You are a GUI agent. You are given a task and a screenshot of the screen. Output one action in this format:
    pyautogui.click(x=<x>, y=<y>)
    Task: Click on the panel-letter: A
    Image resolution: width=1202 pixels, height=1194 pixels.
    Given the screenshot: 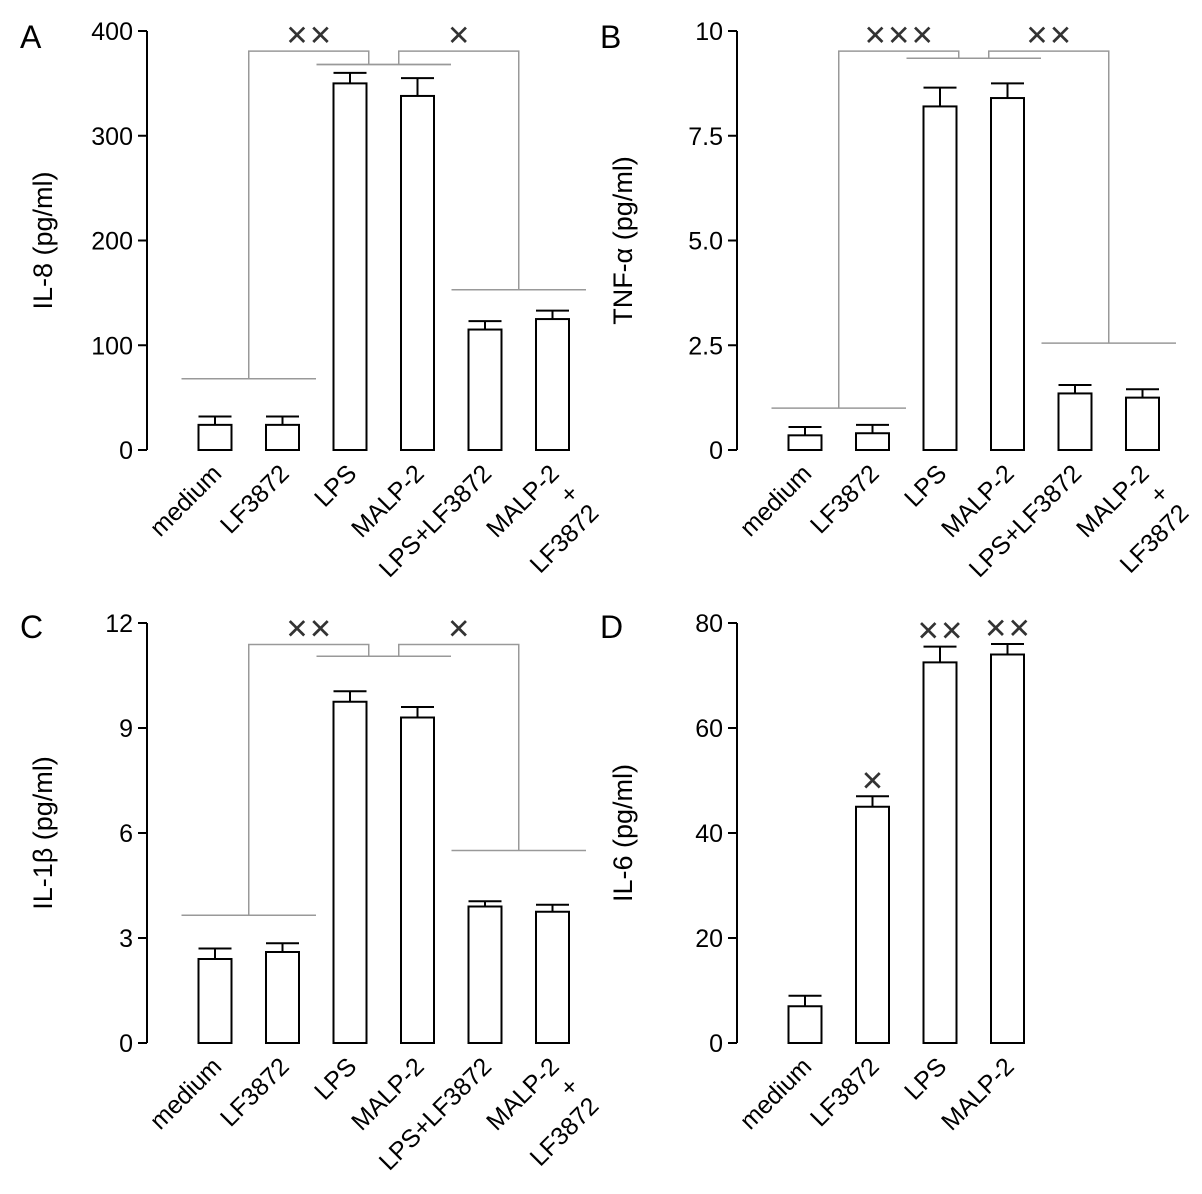 What is the action you would take?
    pyautogui.click(x=31, y=37)
    